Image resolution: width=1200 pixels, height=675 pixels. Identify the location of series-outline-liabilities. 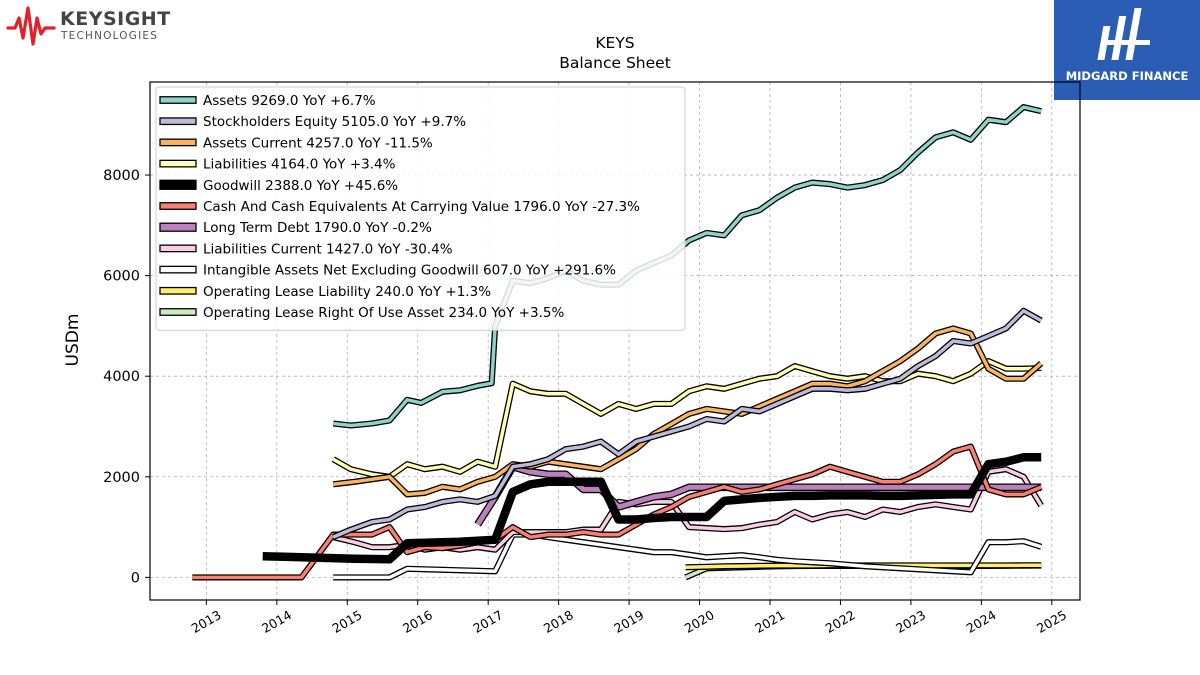
(686, 419).